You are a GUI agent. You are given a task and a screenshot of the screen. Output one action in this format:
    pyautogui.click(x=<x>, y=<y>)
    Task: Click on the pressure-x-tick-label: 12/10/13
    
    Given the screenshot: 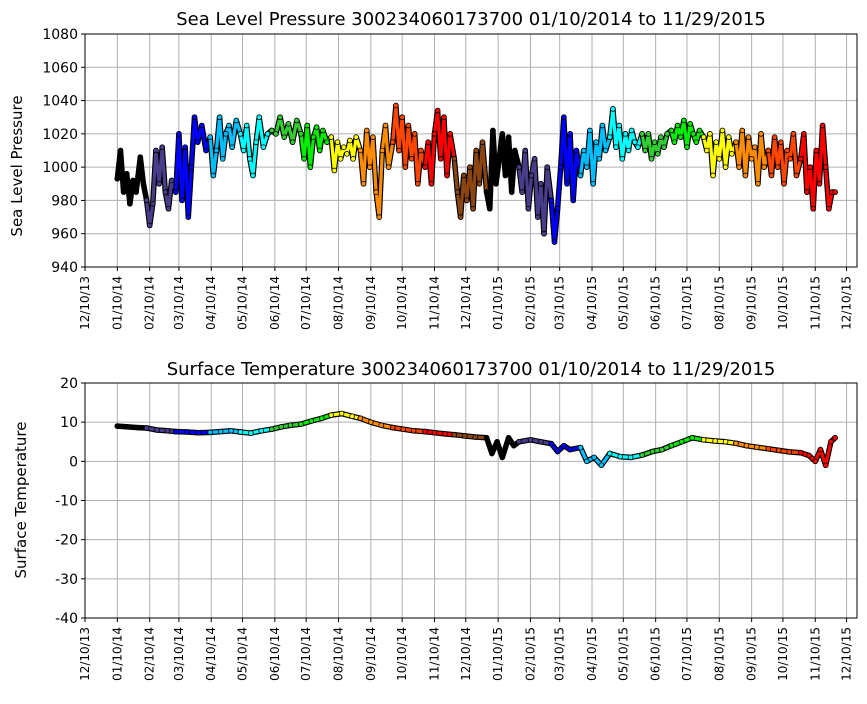 What is the action you would take?
    pyautogui.click(x=85, y=303)
    